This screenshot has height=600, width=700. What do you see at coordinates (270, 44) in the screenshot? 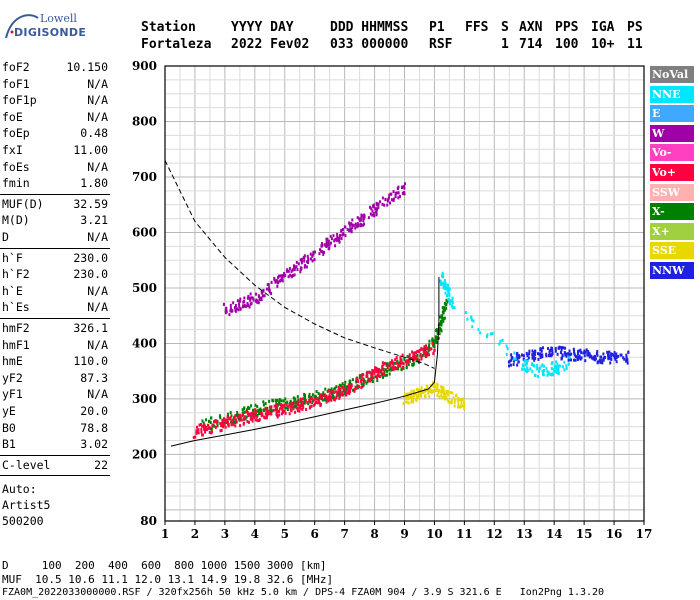
I see `header-date-value: 2022 Fev02` at bounding box center [270, 44].